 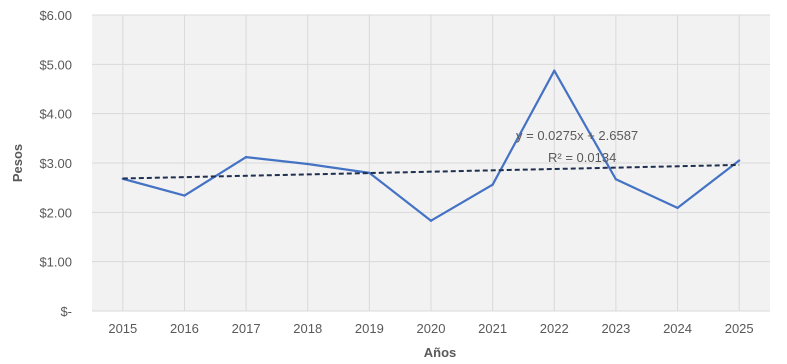 What do you see at coordinates (307, 328) in the screenshot?
I see `x-tick-label: 2018` at bounding box center [307, 328].